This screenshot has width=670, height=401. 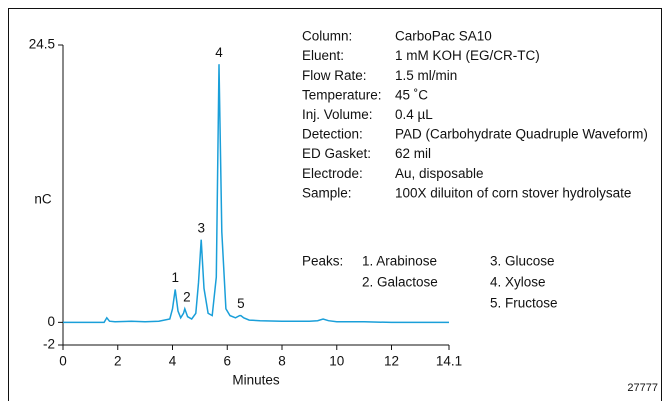 I want to click on x-tick-label: 8, so click(x=282, y=361).